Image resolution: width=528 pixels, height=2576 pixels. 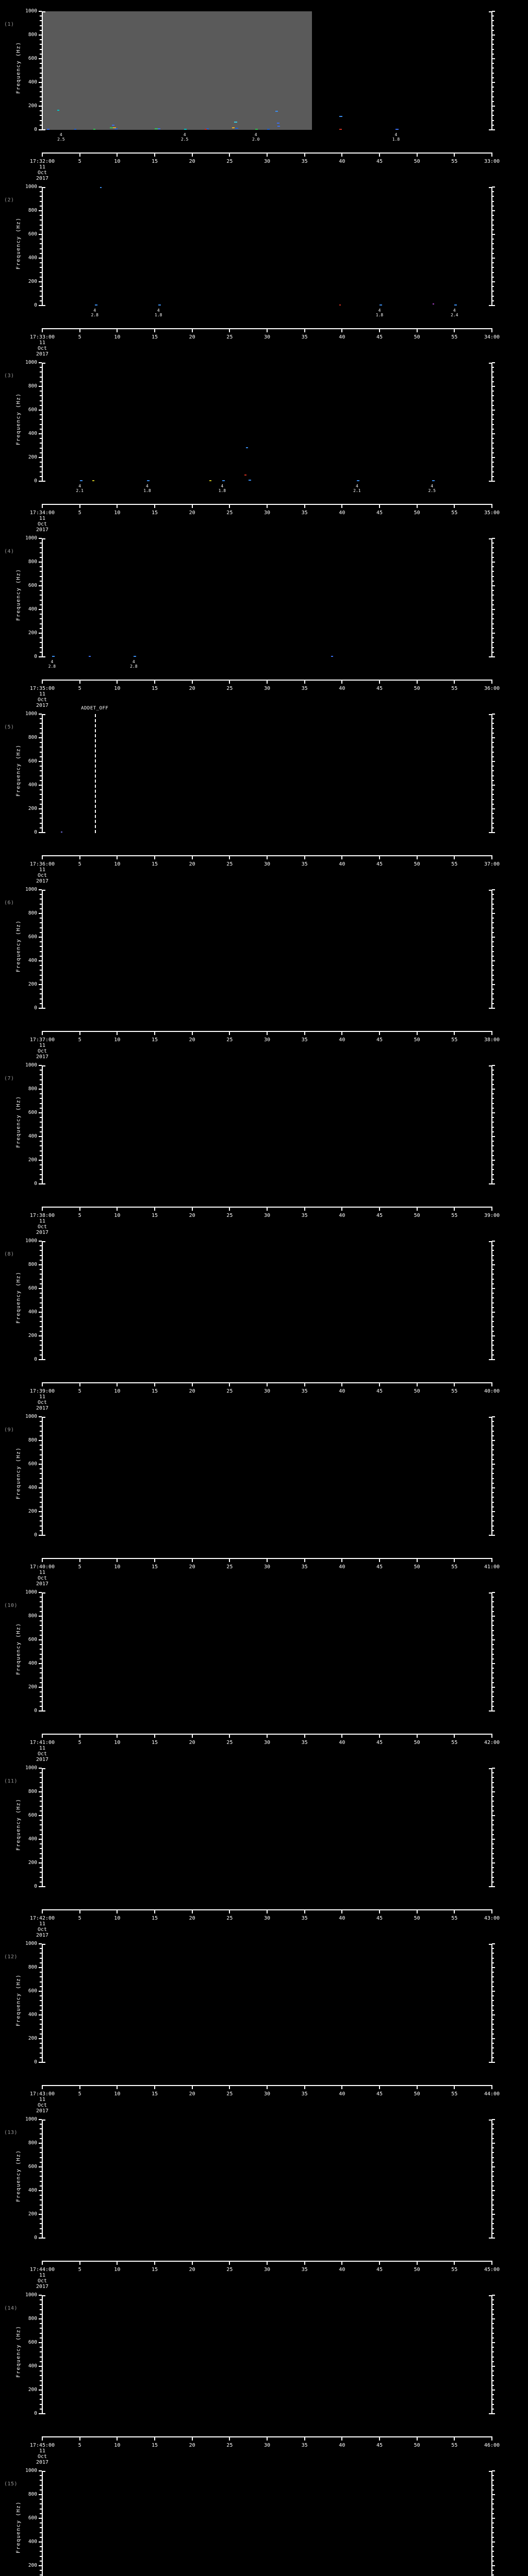 I want to click on event-marker-line, so click(x=95, y=773).